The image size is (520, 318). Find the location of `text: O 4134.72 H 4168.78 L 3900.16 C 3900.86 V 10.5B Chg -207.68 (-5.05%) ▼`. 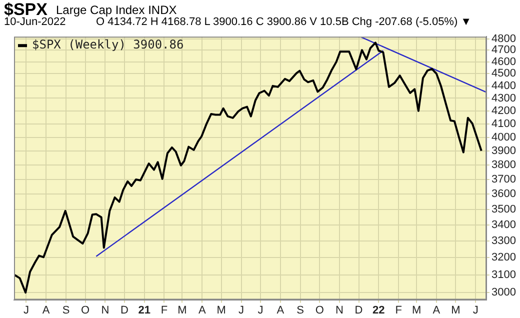

text: O 4134.72 H 4168.78 L 3900.16 C 3900.86 V 10.5B Chg -207.68 (-5.05%) ▼ is located at coordinates (284, 22).